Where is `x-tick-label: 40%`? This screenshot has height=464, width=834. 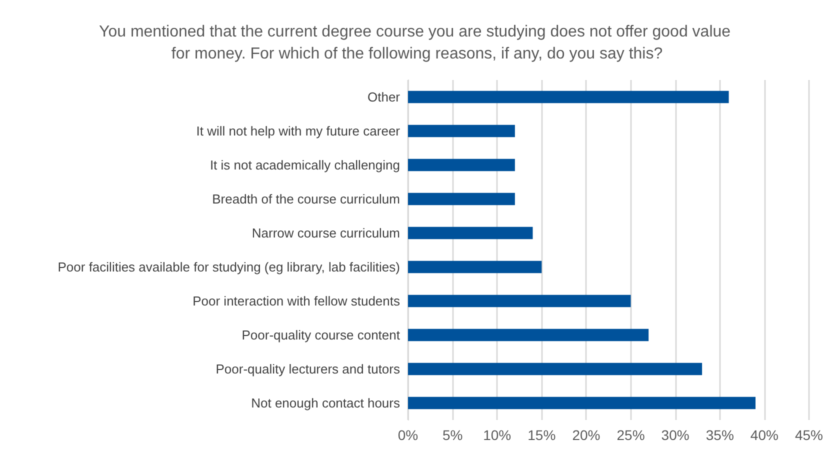
x-tick-label: 40% is located at coordinates (764, 435).